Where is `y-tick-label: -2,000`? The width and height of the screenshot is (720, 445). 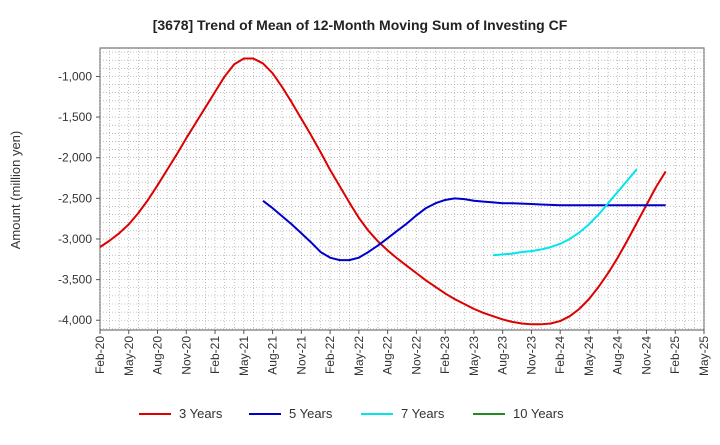
y-tick-label: -2,000 is located at coordinates (75, 158).